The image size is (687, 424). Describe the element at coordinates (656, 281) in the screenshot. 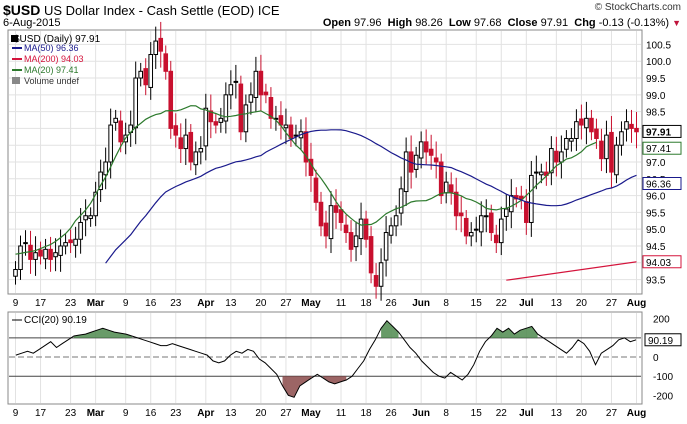

I see `price-y-tick: 93.5` at that location.